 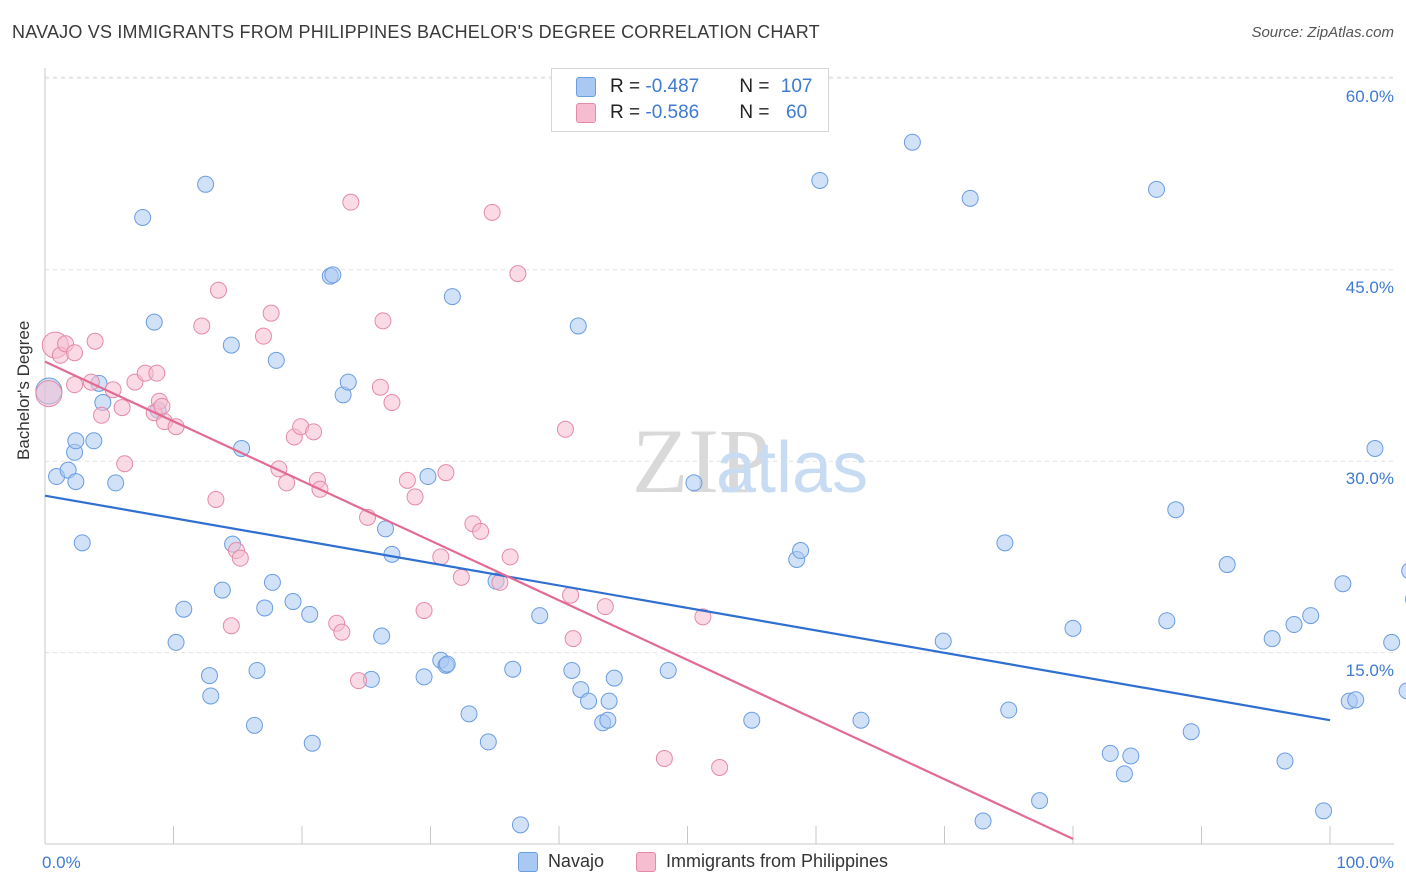 I want to click on legend-r-value: -0.487, so click(x=672, y=86).